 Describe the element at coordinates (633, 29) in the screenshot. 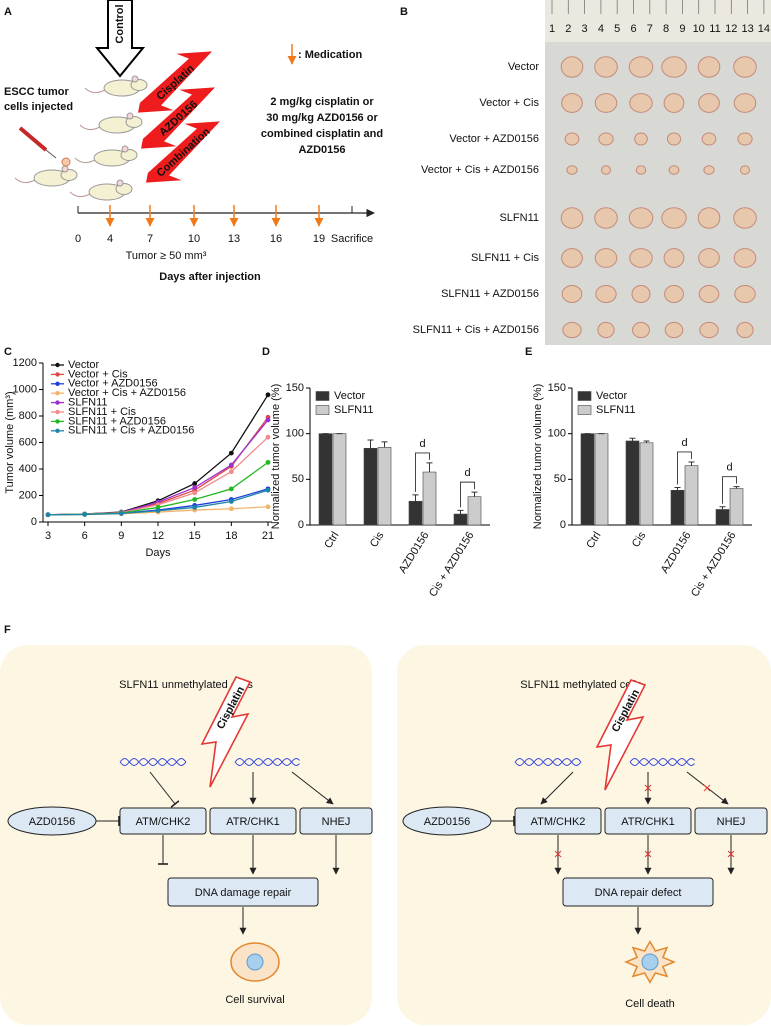

I see `ruler-number: 6` at that location.